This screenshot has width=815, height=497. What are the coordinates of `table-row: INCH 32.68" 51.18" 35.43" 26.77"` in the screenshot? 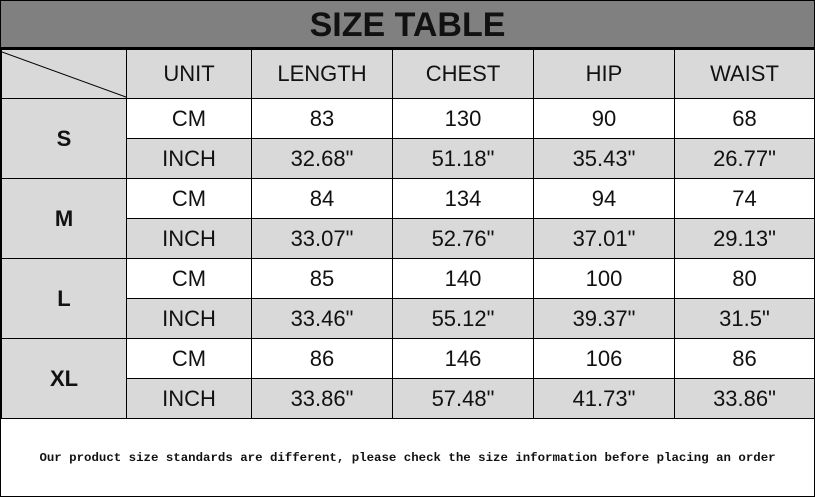 It's located at (408, 158).